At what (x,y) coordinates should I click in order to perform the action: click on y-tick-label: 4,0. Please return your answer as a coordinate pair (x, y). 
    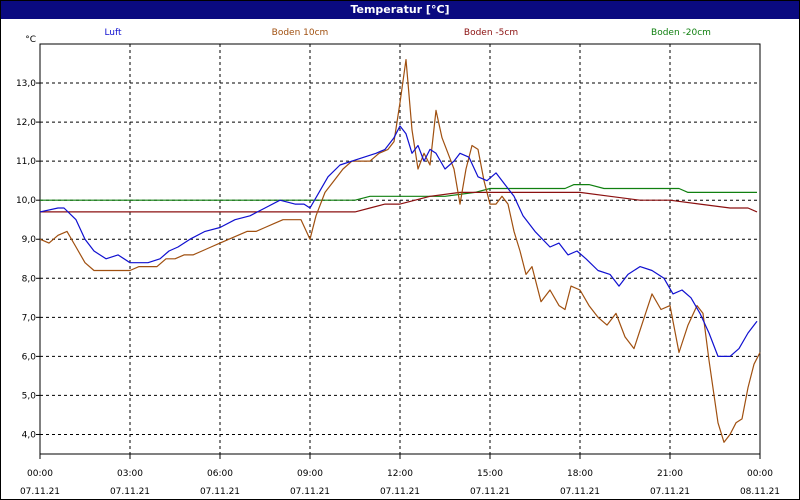
    Looking at the image, I should click on (29, 435).